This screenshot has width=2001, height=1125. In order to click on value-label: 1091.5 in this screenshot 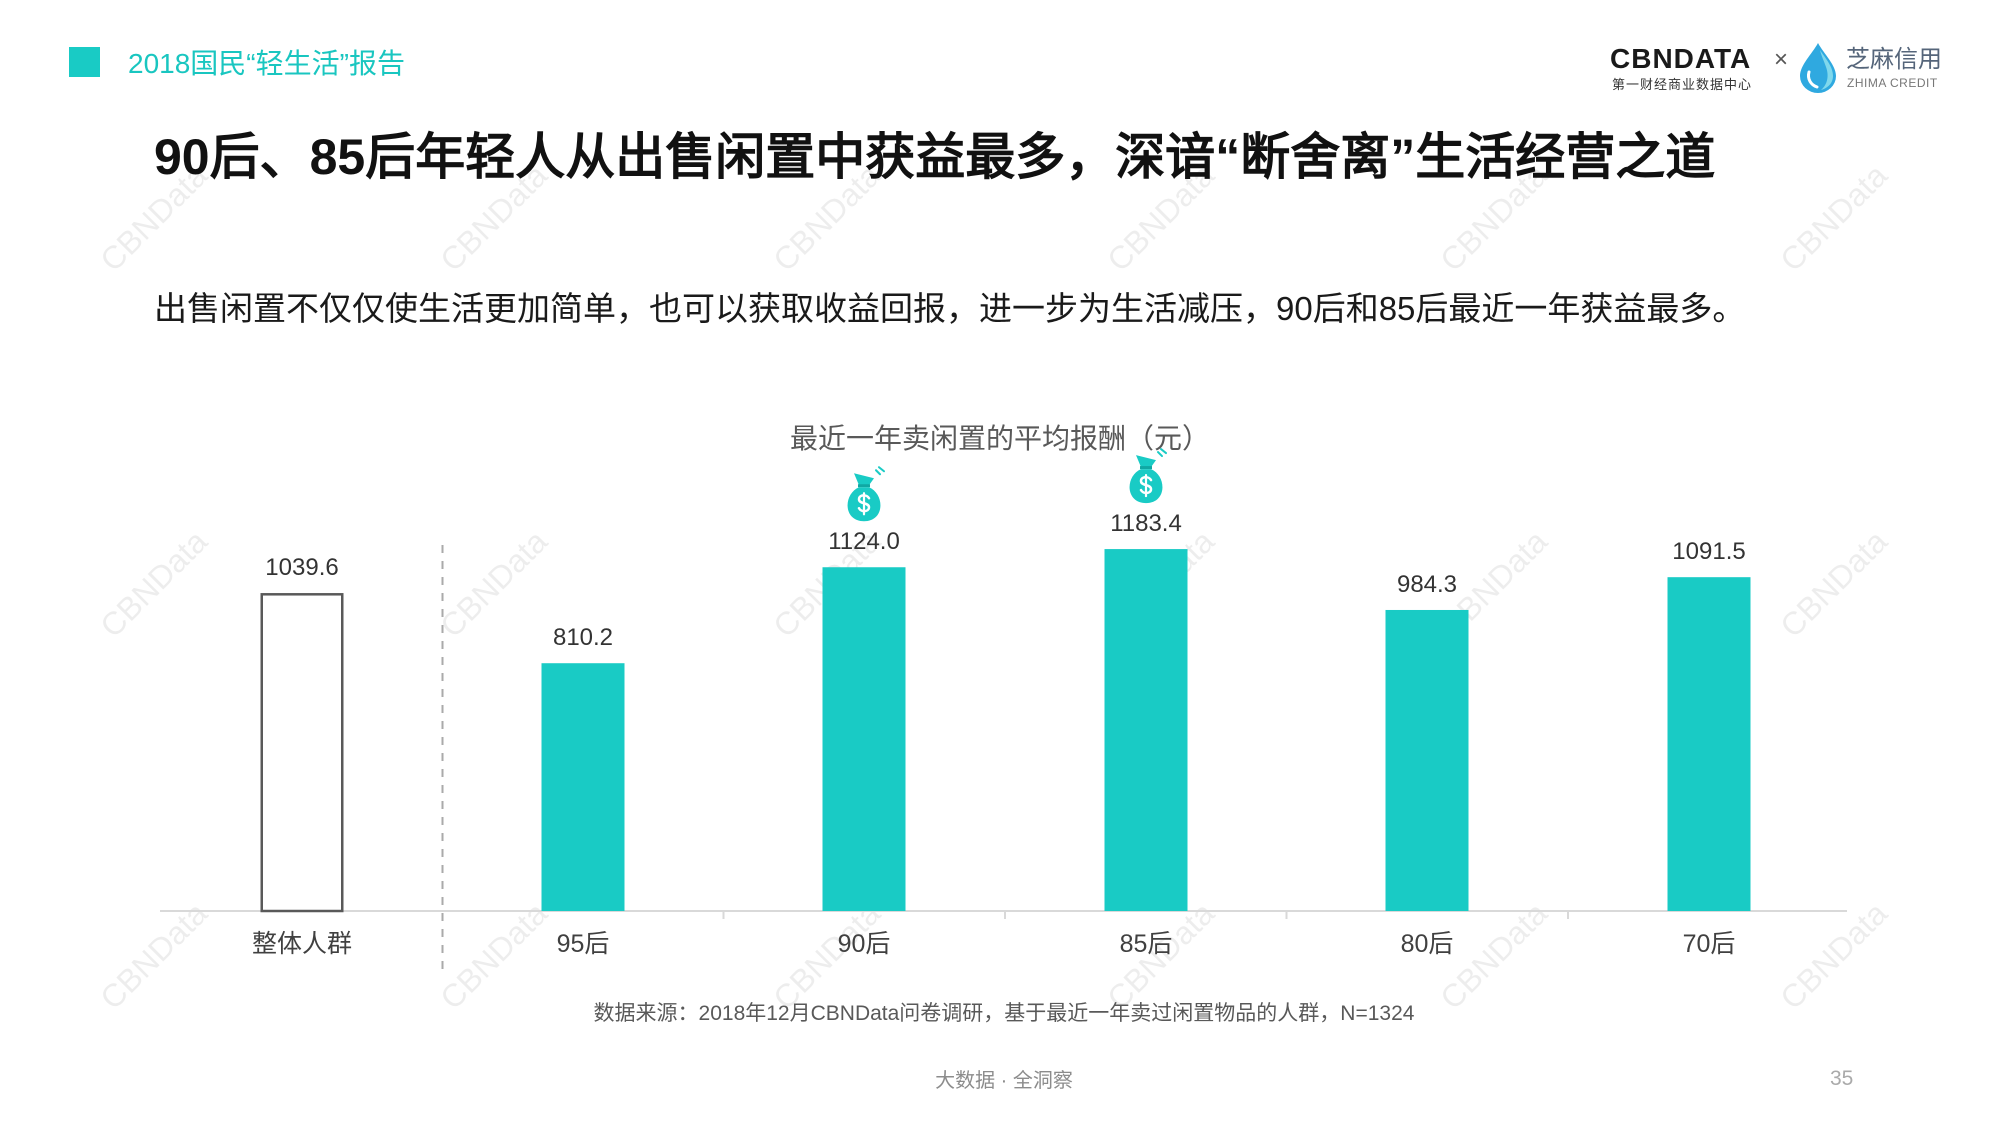, I will do `click(1708, 551)`.